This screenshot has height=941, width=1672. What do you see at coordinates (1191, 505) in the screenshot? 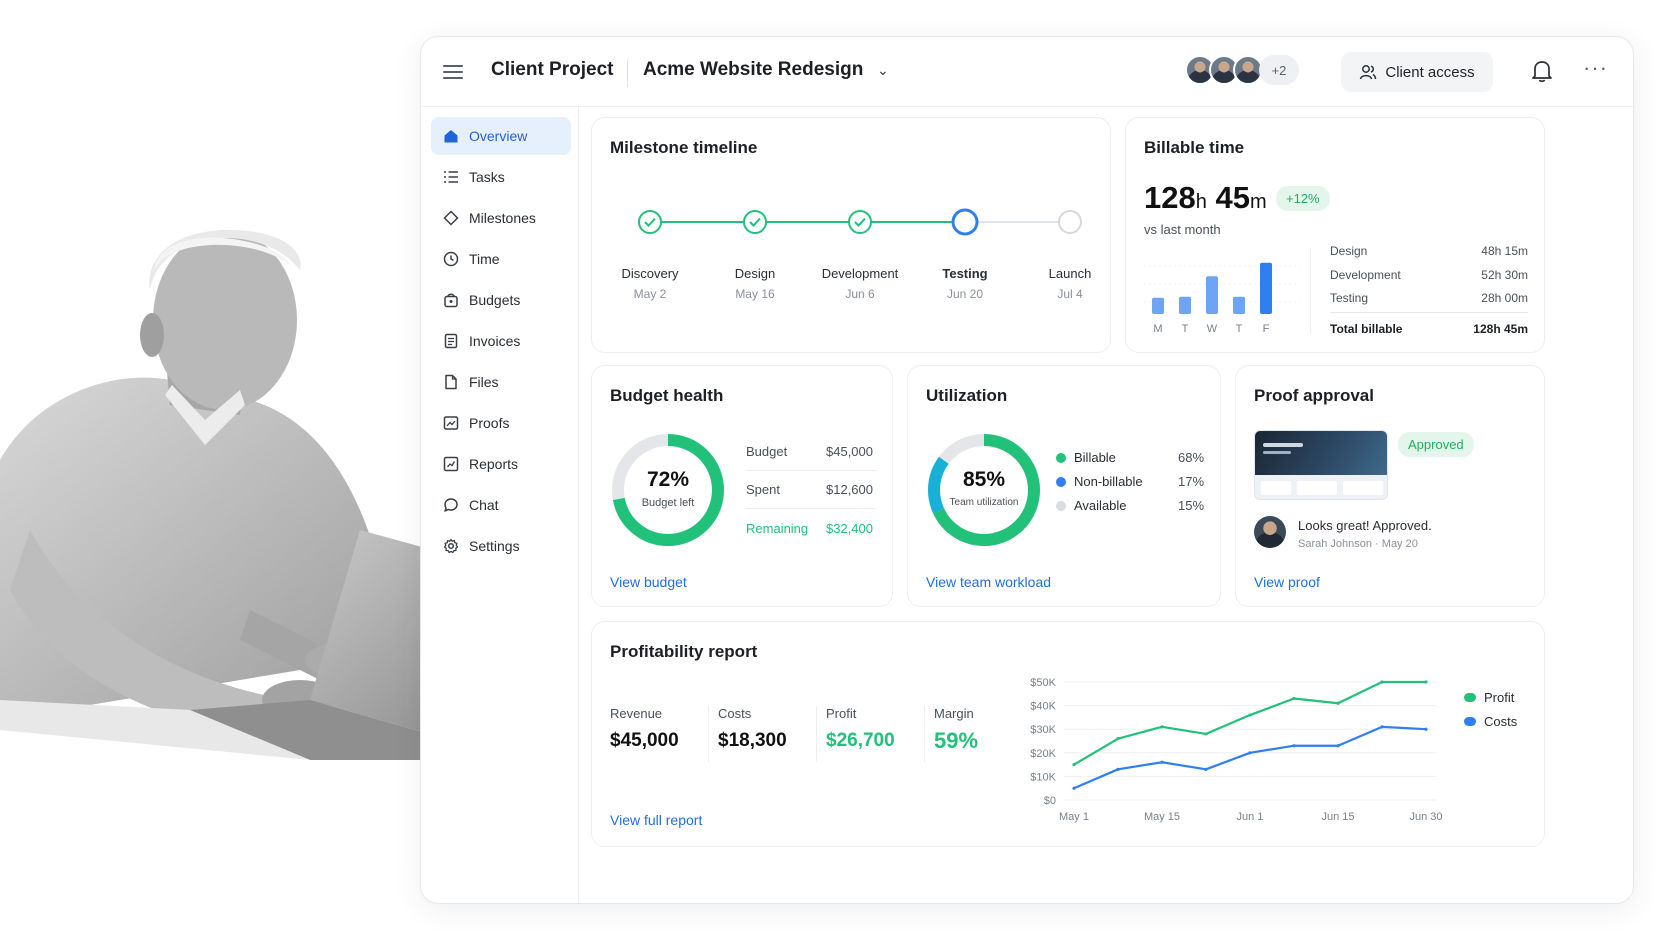
I see `legend-value: 15%` at bounding box center [1191, 505].